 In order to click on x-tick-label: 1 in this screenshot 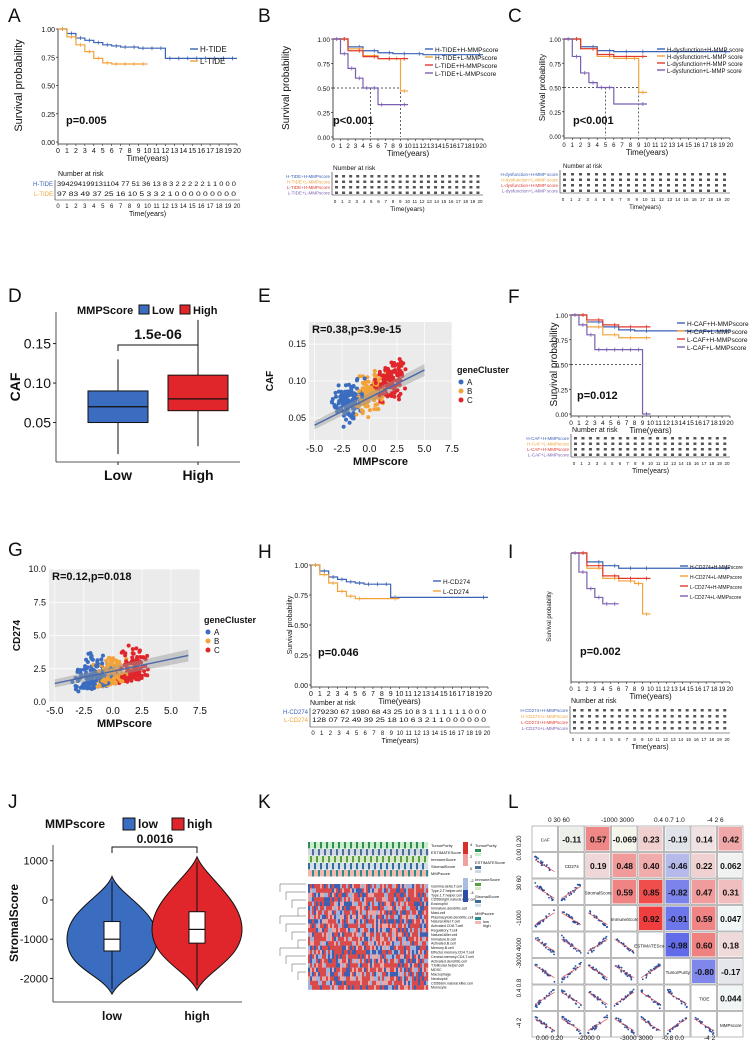, I will do `click(341, 146)`.